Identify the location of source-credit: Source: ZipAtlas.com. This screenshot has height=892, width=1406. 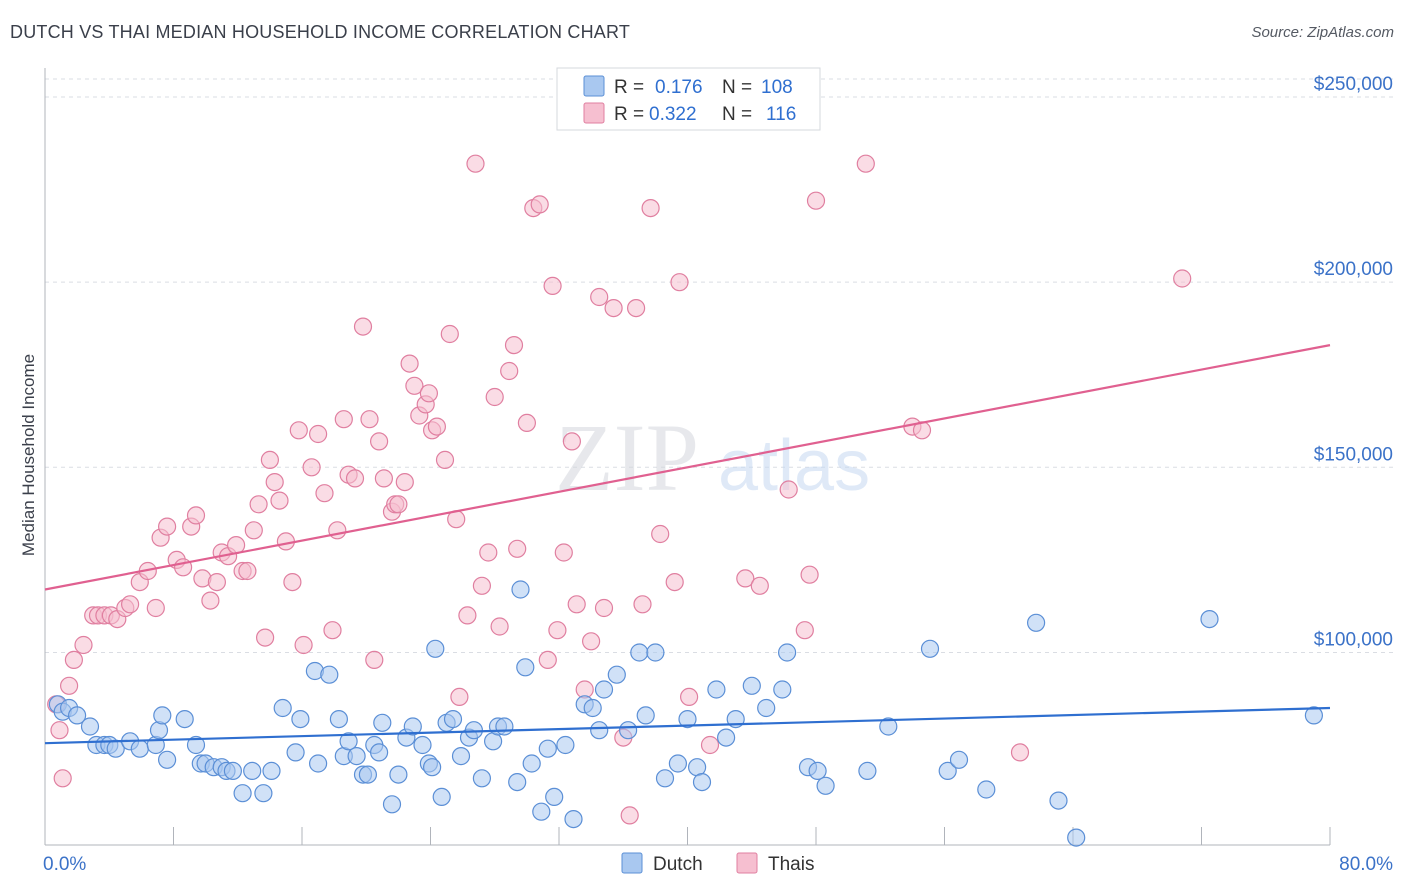
(1322, 32).